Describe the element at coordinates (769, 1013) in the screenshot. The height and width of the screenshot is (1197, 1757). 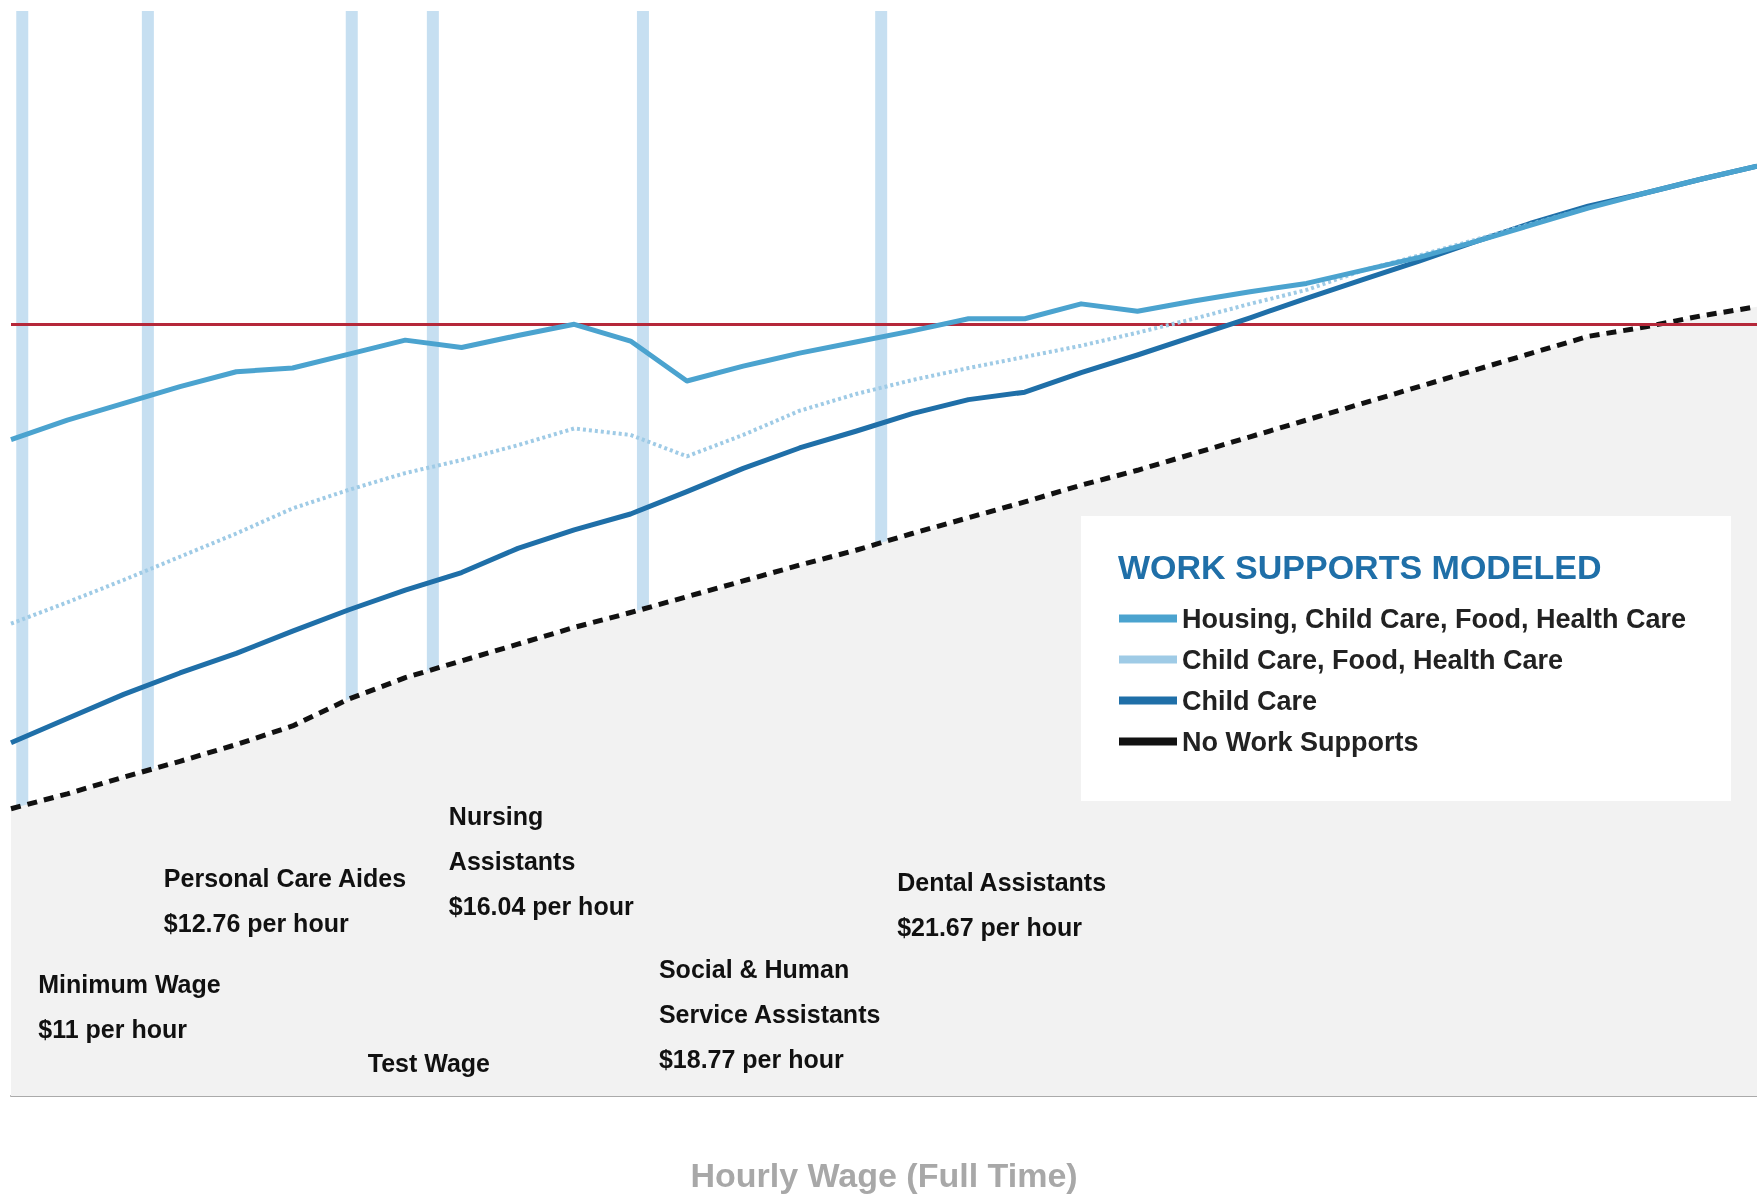
I see `annotation: Social & Human Service Assistants $18.77 per hour` at that location.